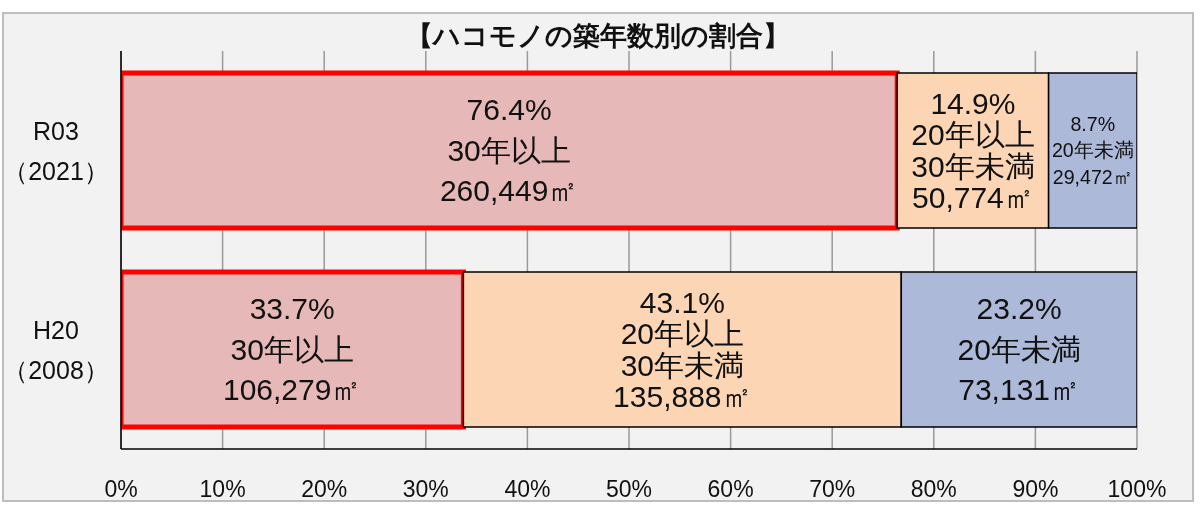  What do you see at coordinates (832, 489) in the screenshot?
I see `x-tick-label: 70%` at bounding box center [832, 489].